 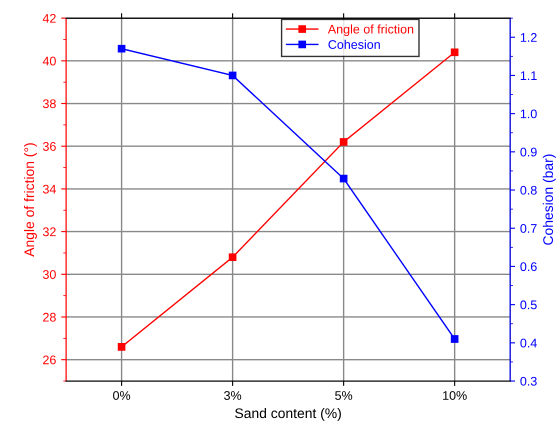 I want to click on x-tick-label: 10%, so click(x=455, y=395).